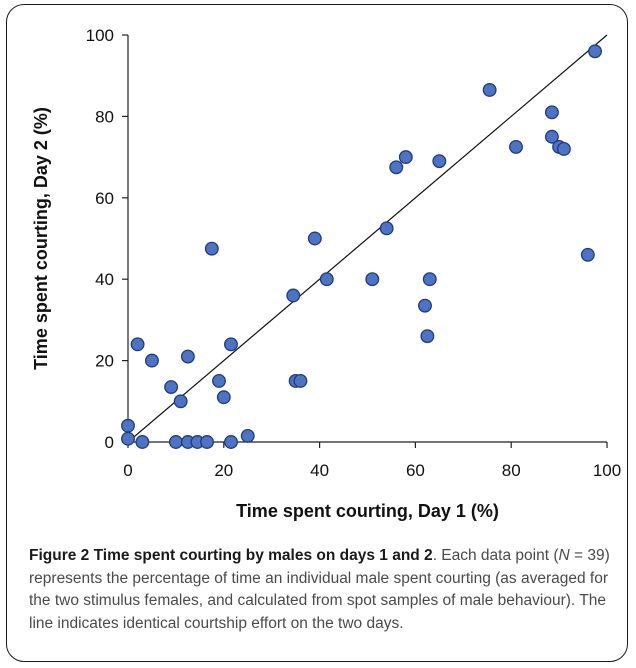  What do you see at coordinates (319, 470) in the screenshot?
I see `x-tick-label: 40` at bounding box center [319, 470].